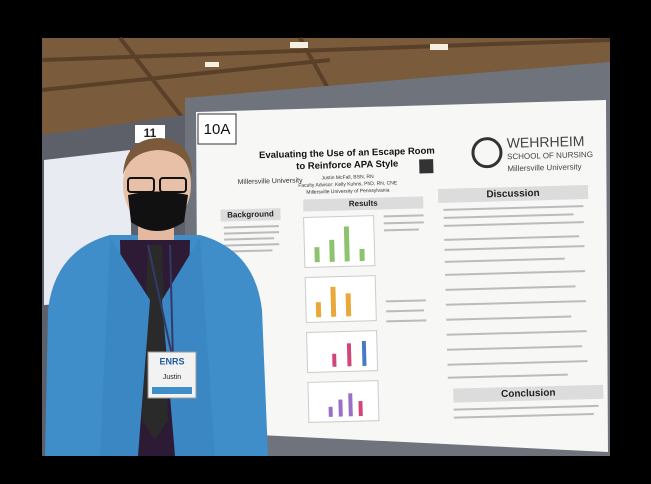 This screenshot has width=651, height=484. Describe the element at coordinates (347, 154) in the screenshot. I see `poster-title: Evaluating the Use of an Escape Room` at that location.